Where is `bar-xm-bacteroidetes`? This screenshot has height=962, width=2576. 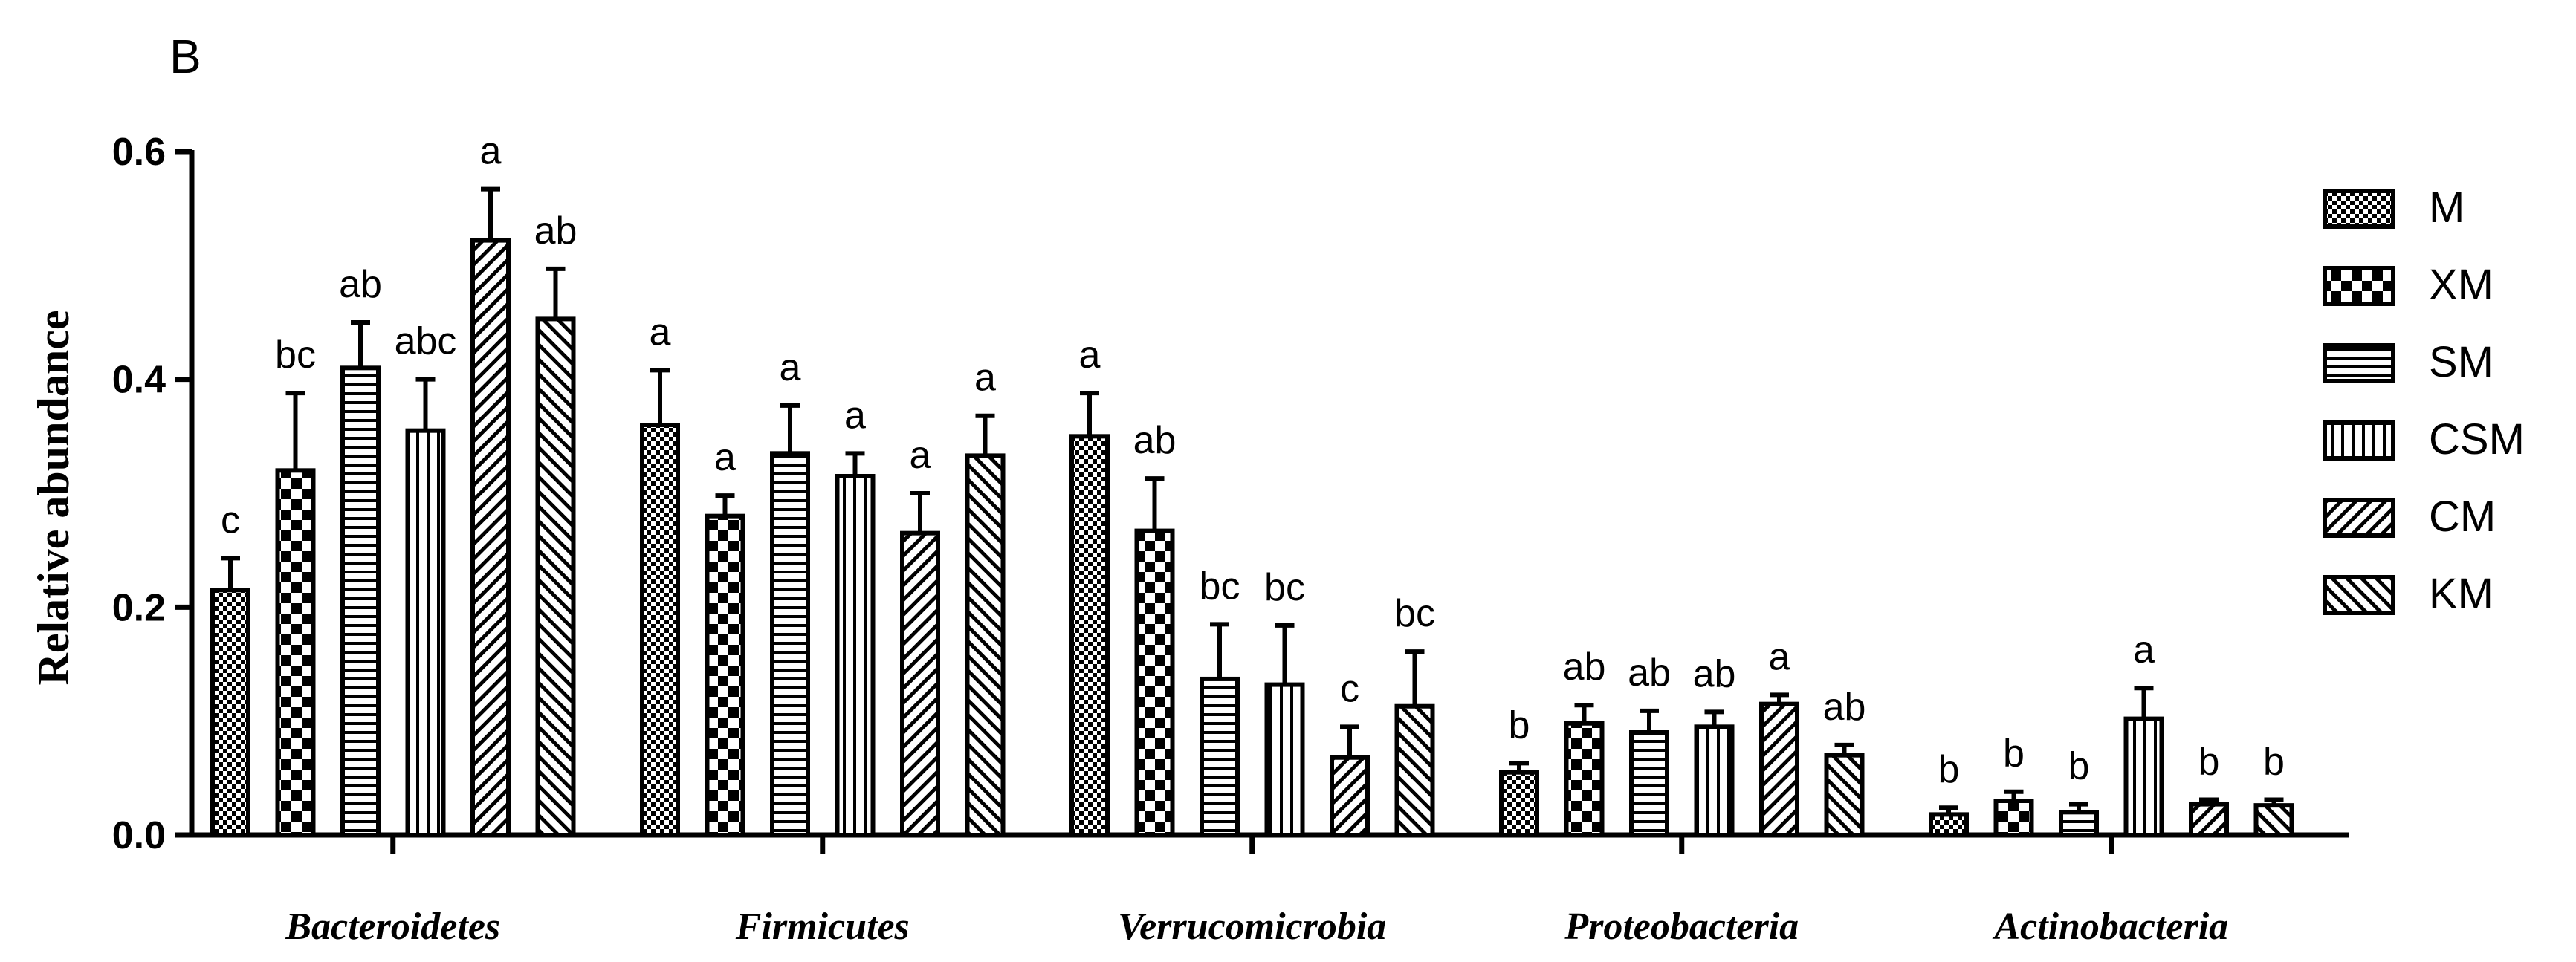 bar-xm-bacteroidetes is located at coordinates (295, 652).